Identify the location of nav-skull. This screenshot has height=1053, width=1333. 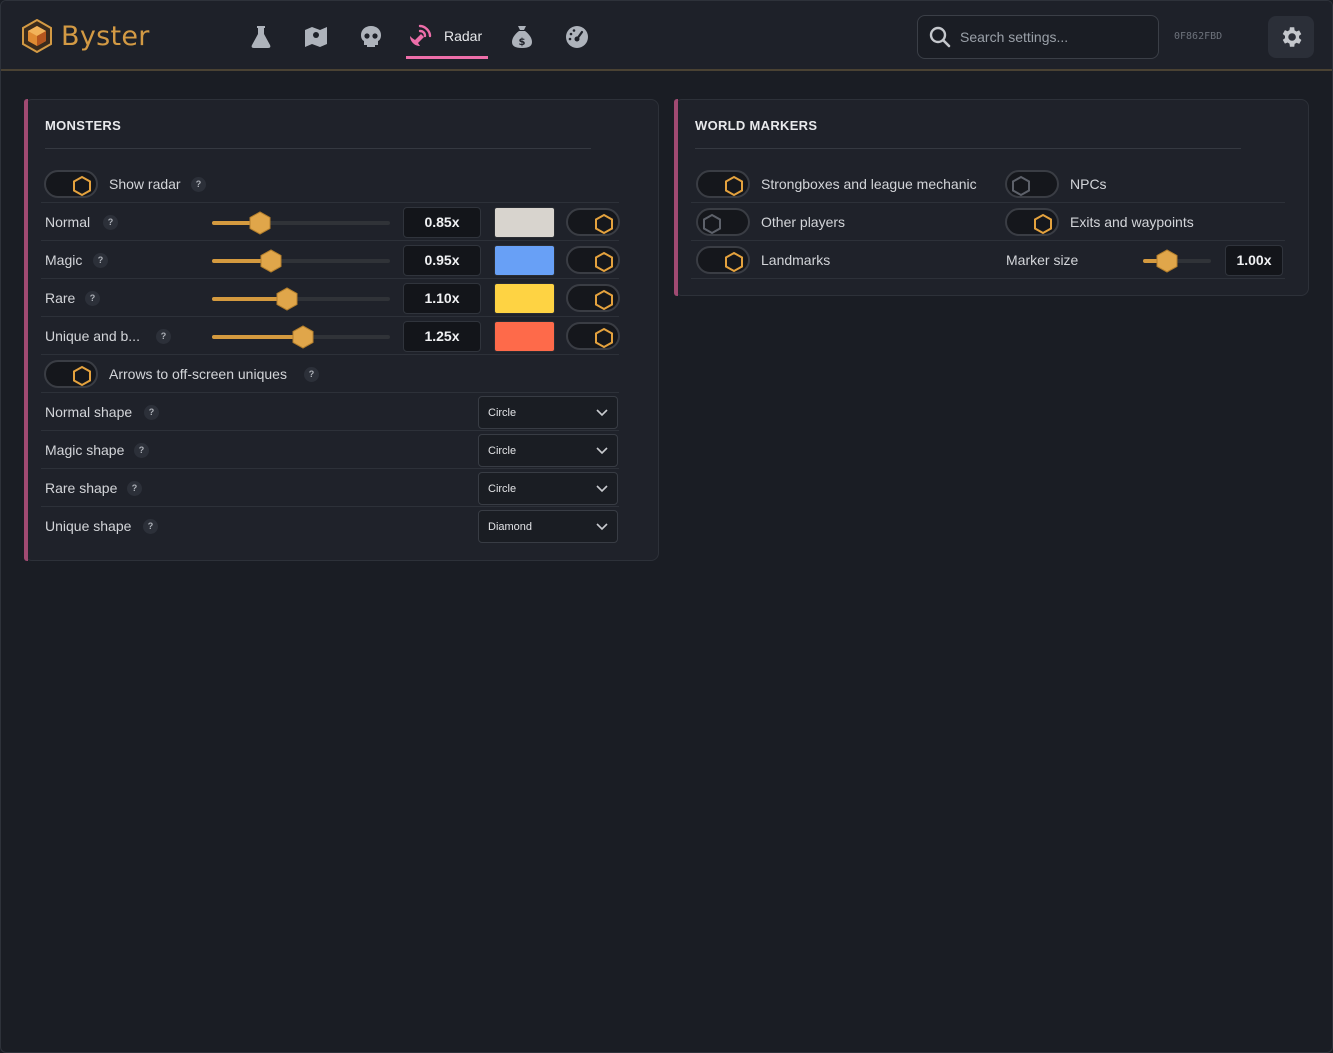
(371, 37).